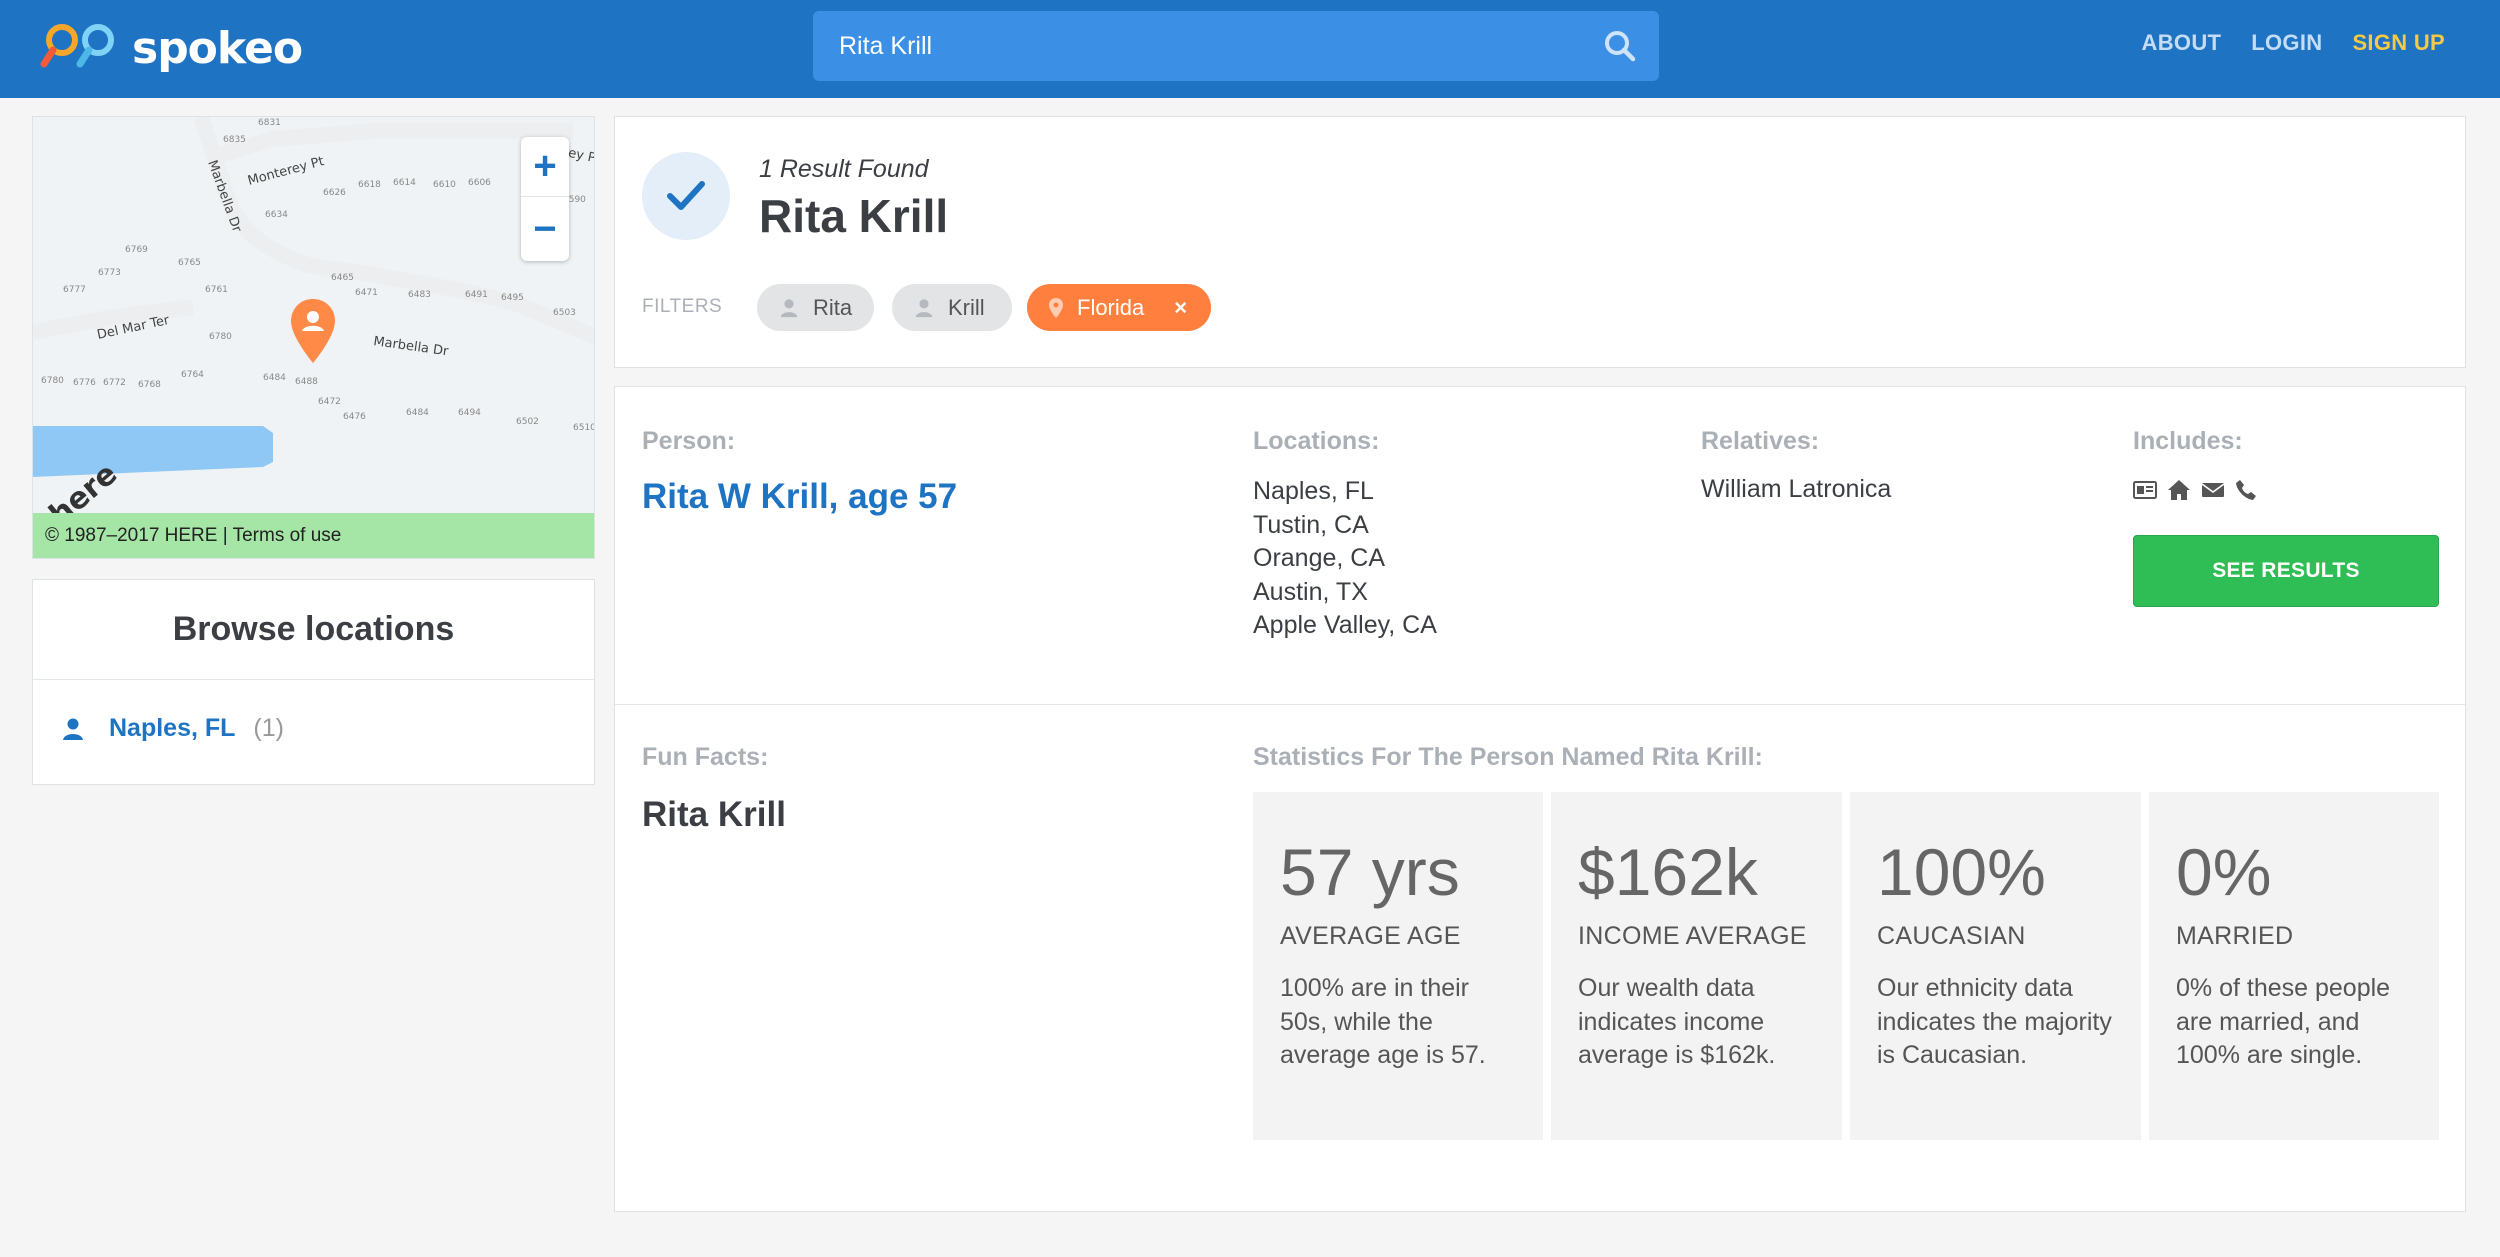 This screenshot has height=1257, width=2500. Describe the element at coordinates (189, 263) in the screenshot. I see `svg-text: 6765` at that location.